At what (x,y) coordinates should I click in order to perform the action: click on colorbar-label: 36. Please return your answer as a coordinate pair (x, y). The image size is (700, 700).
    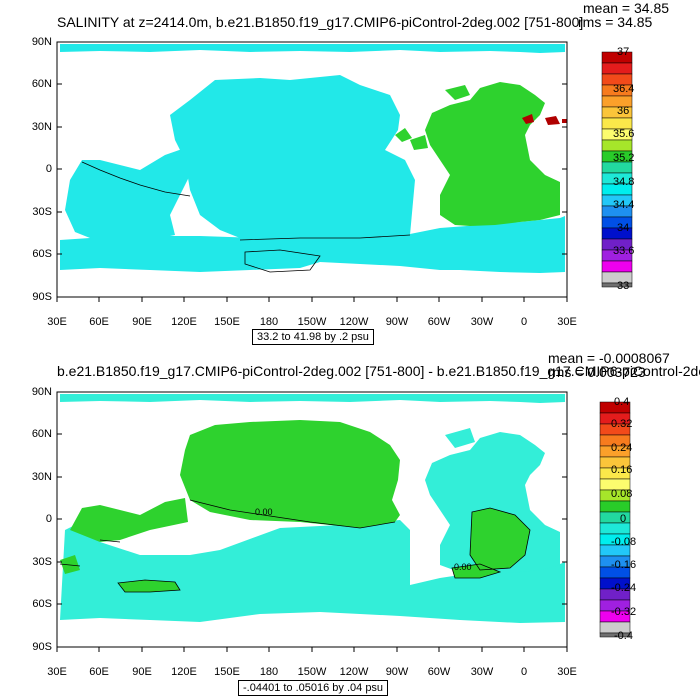
    Looking at the image, I should click on (623, 111).